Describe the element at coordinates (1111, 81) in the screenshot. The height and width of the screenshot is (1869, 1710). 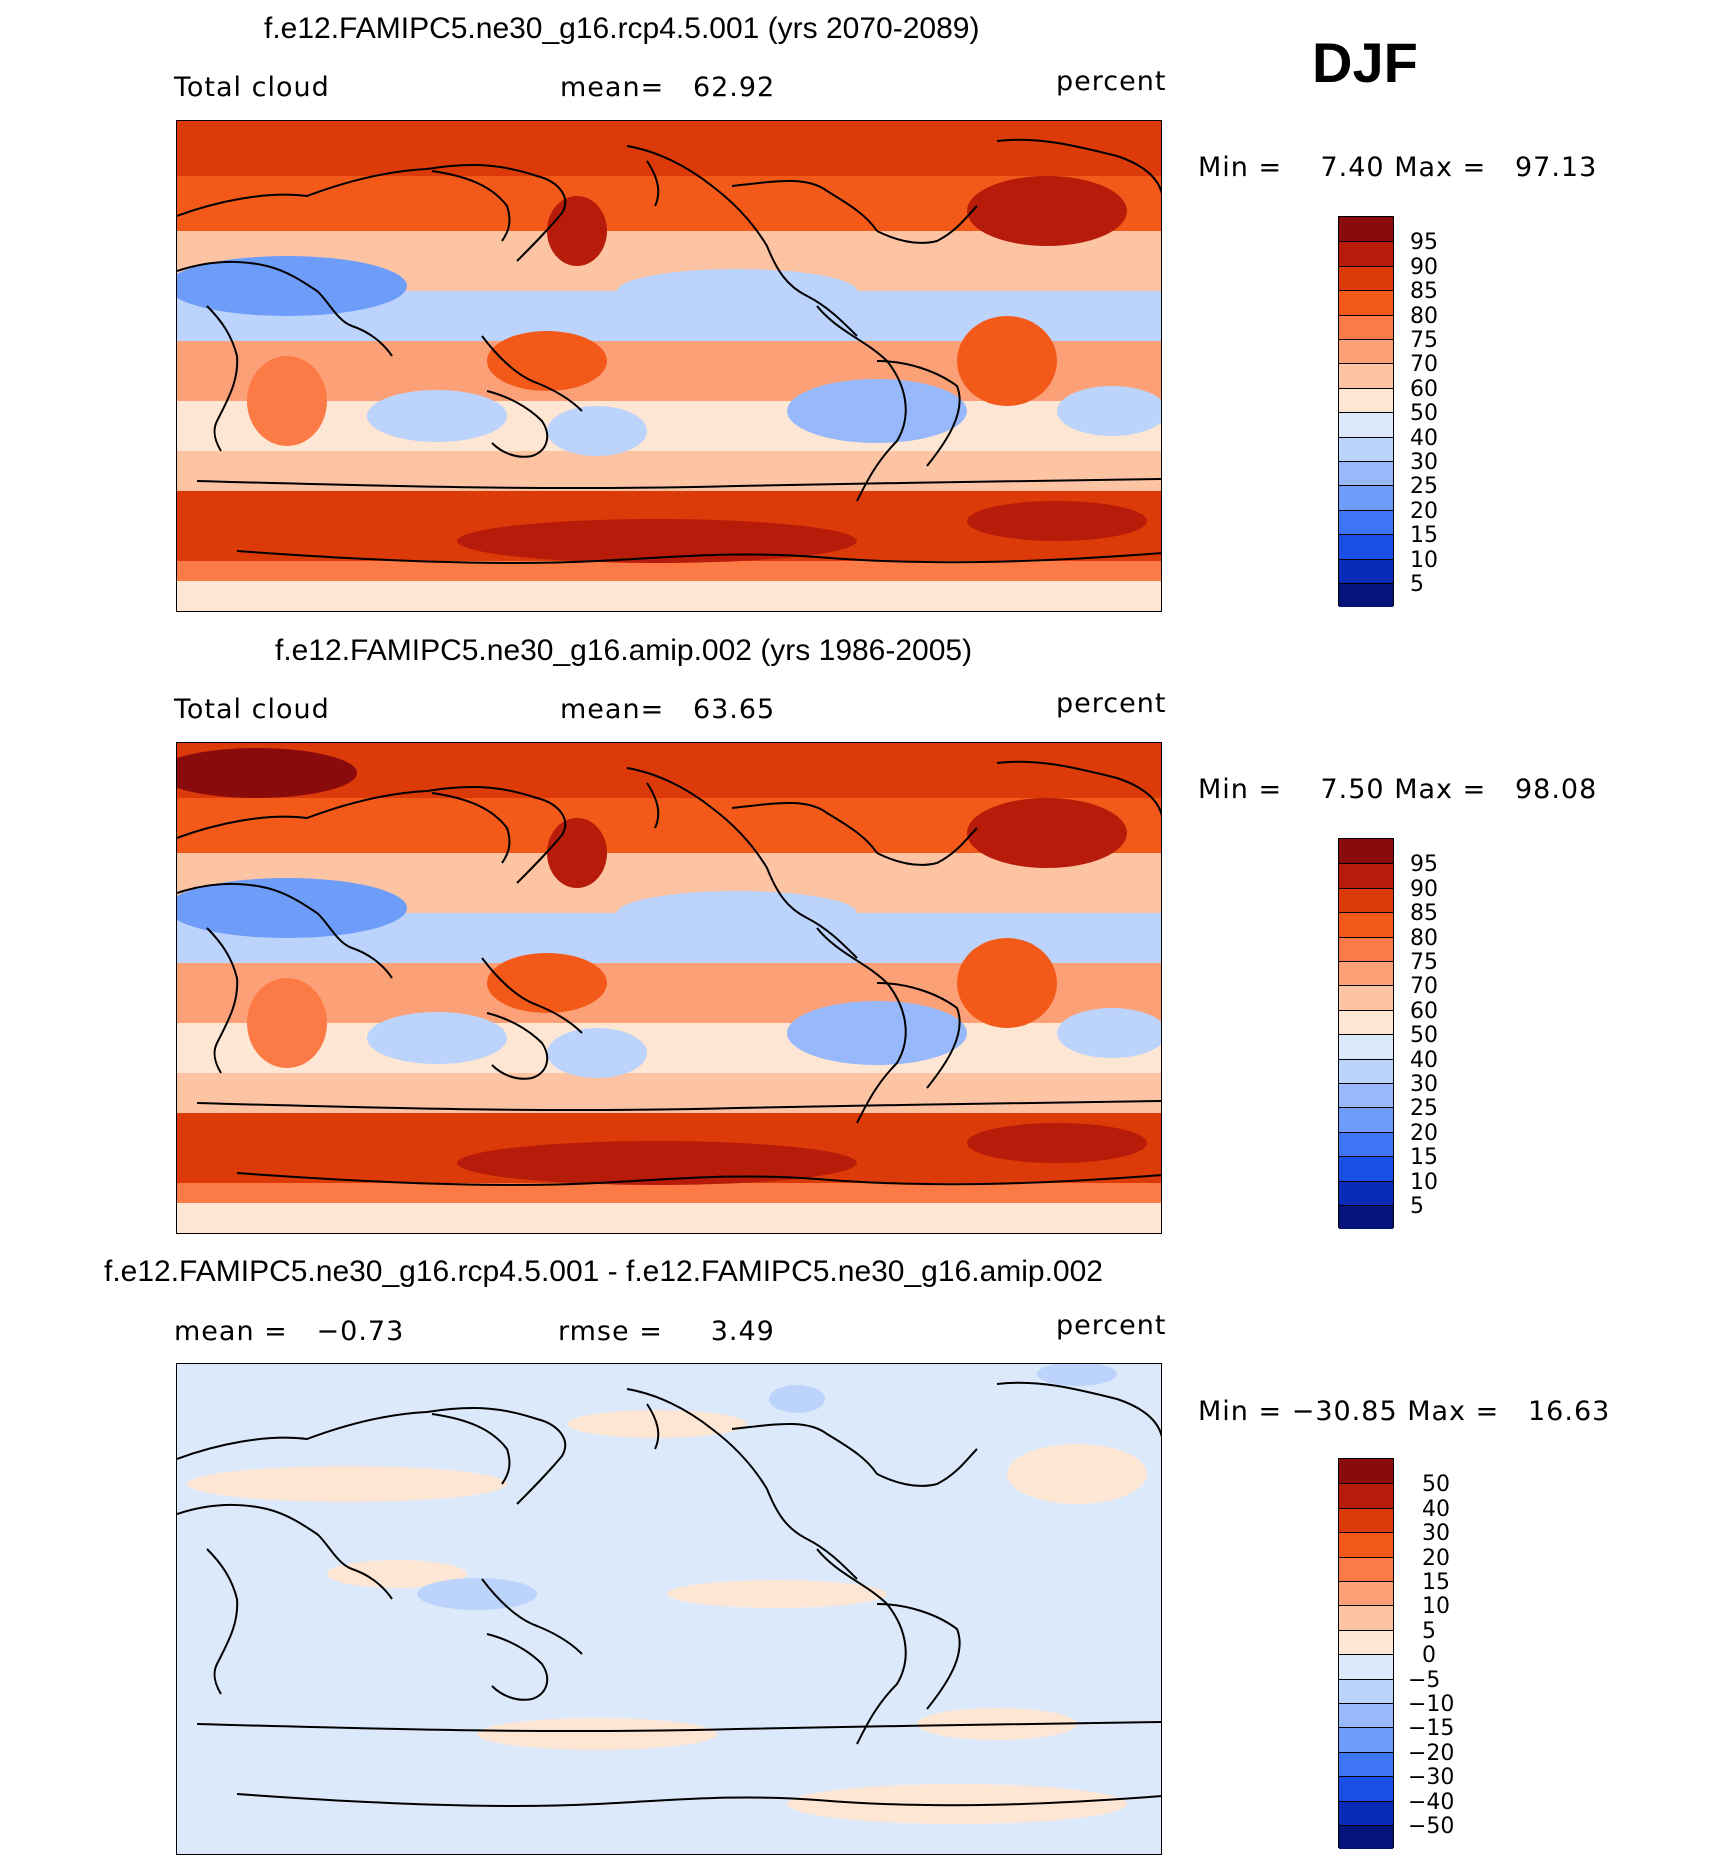
I see `panel-1-units-label: percent` at that location.